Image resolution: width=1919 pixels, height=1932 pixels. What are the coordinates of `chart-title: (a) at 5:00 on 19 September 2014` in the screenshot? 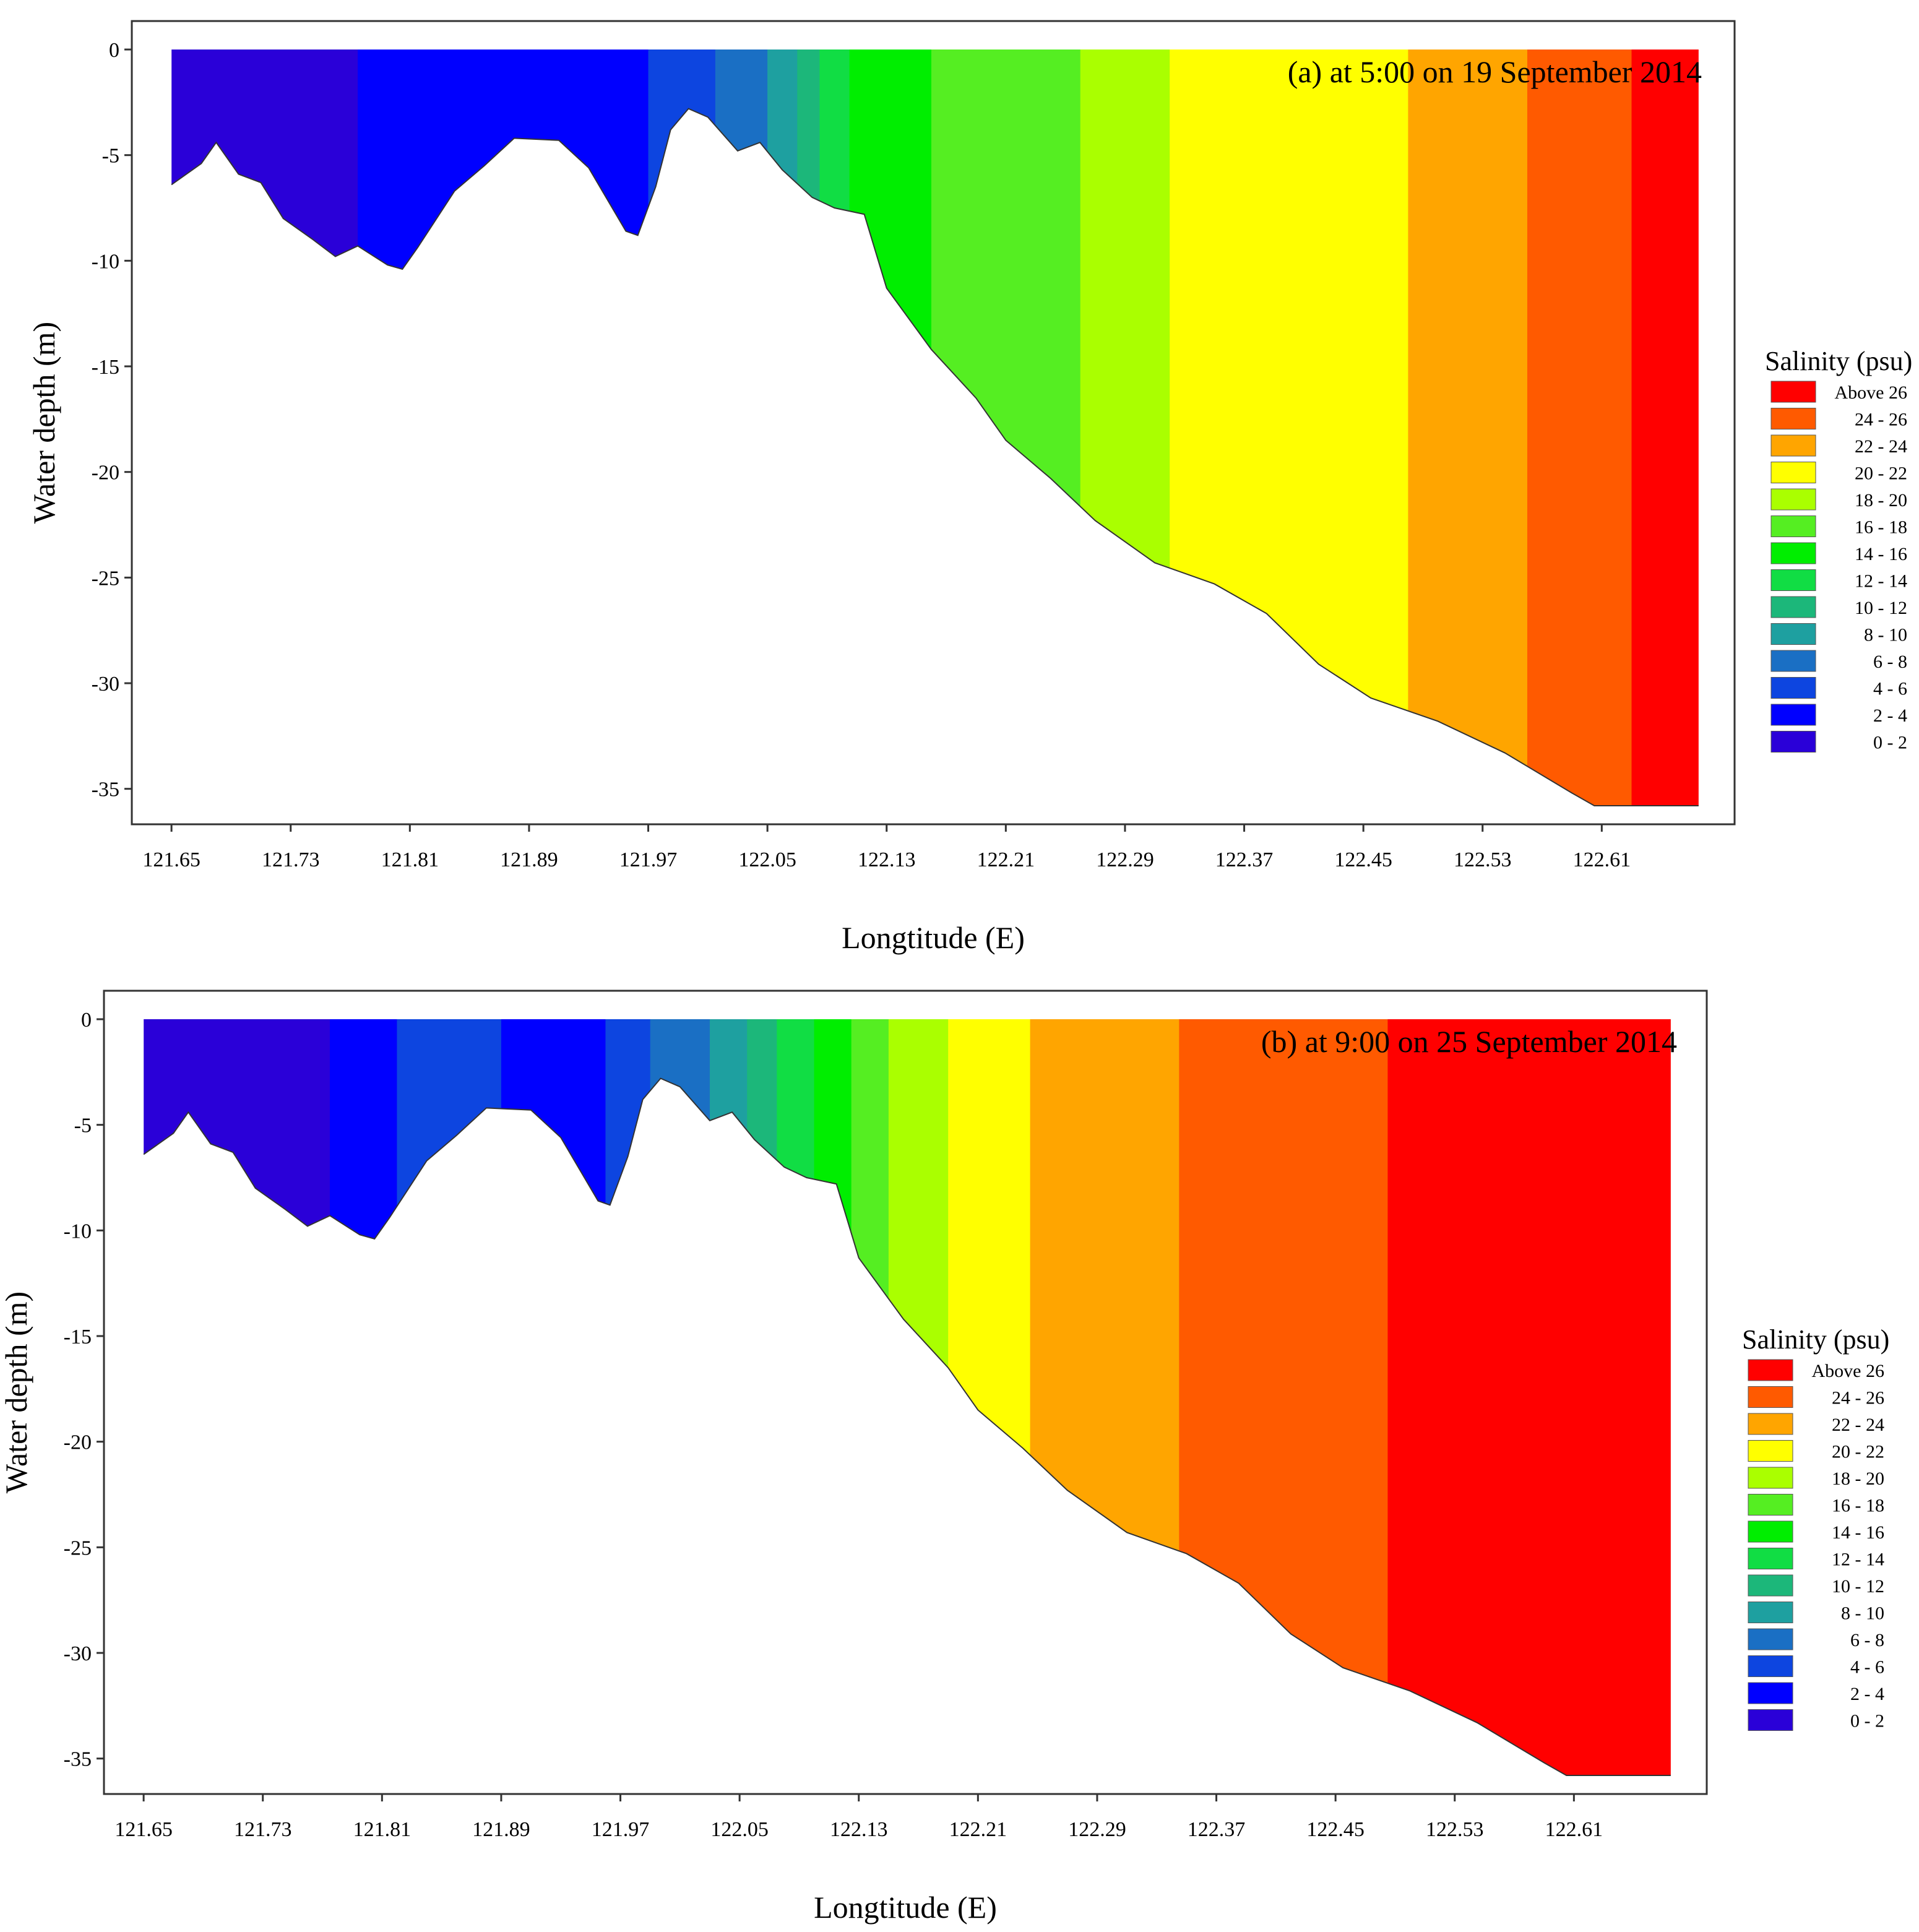 It's located at (1495, 72).